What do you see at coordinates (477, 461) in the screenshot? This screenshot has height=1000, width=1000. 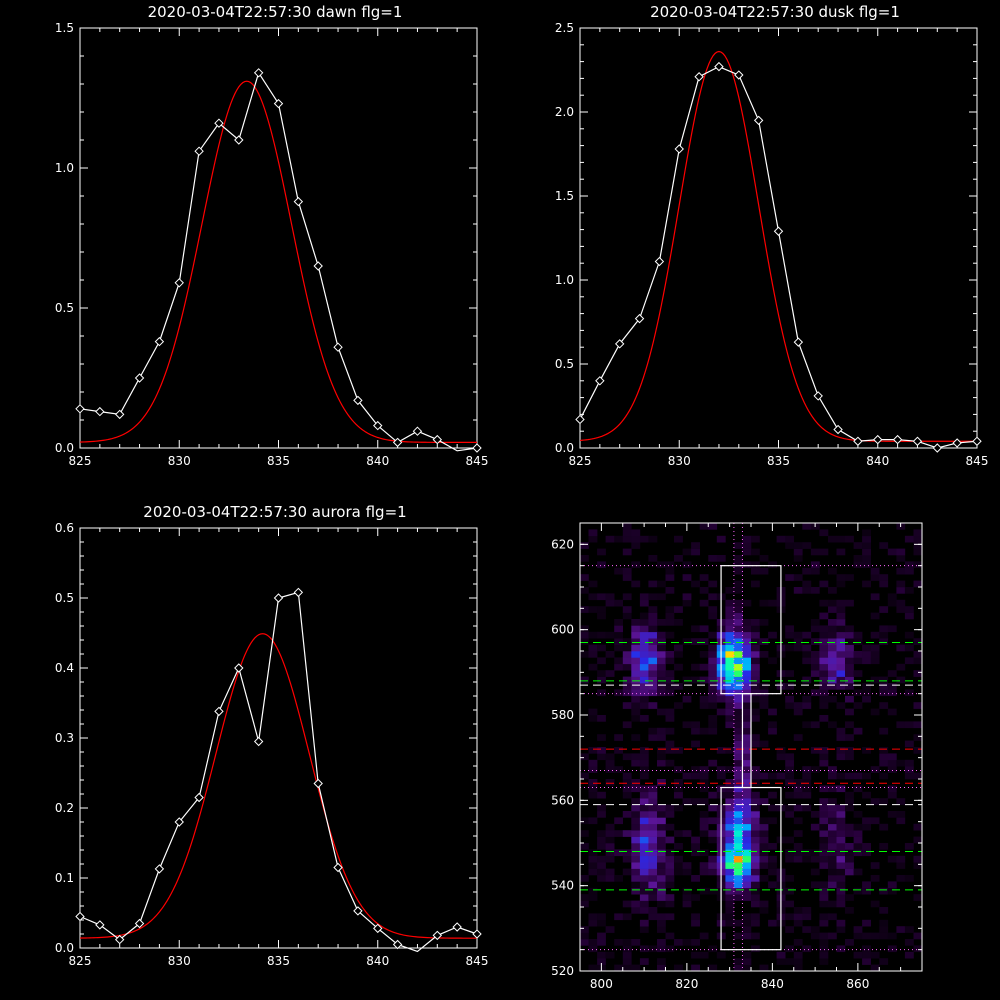 I see `dawn-xtick-label: 845` at bounding box center [477, 461].